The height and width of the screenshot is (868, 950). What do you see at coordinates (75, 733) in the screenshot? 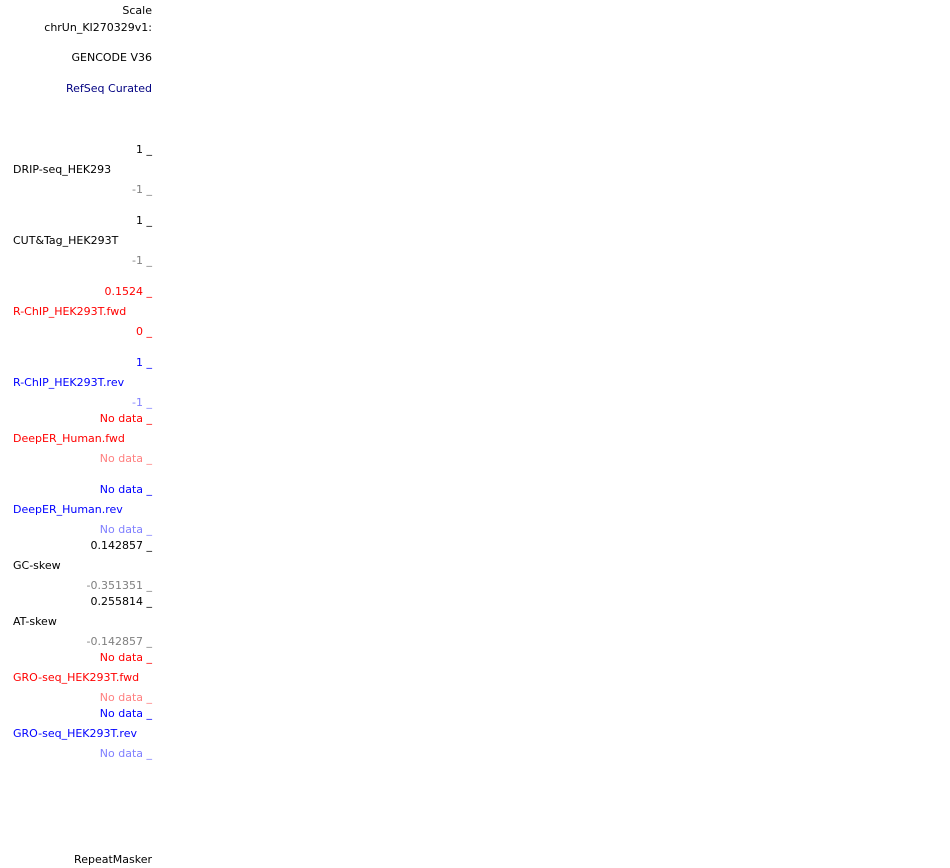
I see `track-label-gro-seq-rev: GRO-seq_HEK293T.rev` at bounding box center [75, 733].